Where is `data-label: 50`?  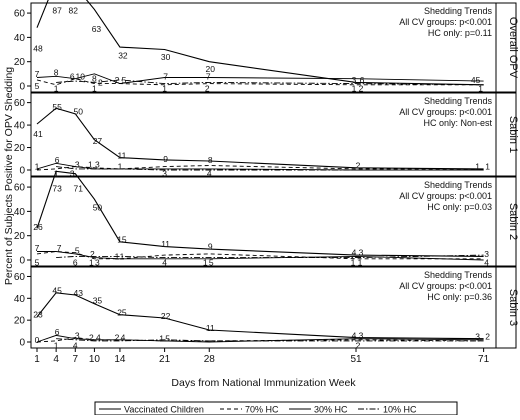
data-label: 50 is located at coordinates (79, 112).